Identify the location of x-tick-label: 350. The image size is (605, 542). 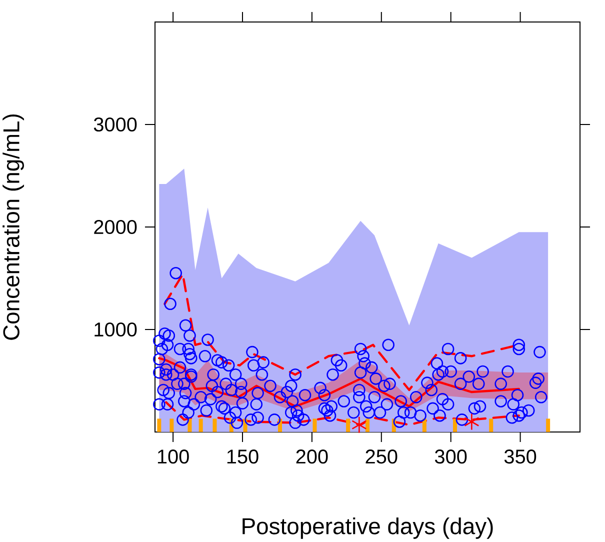
(520, 457).